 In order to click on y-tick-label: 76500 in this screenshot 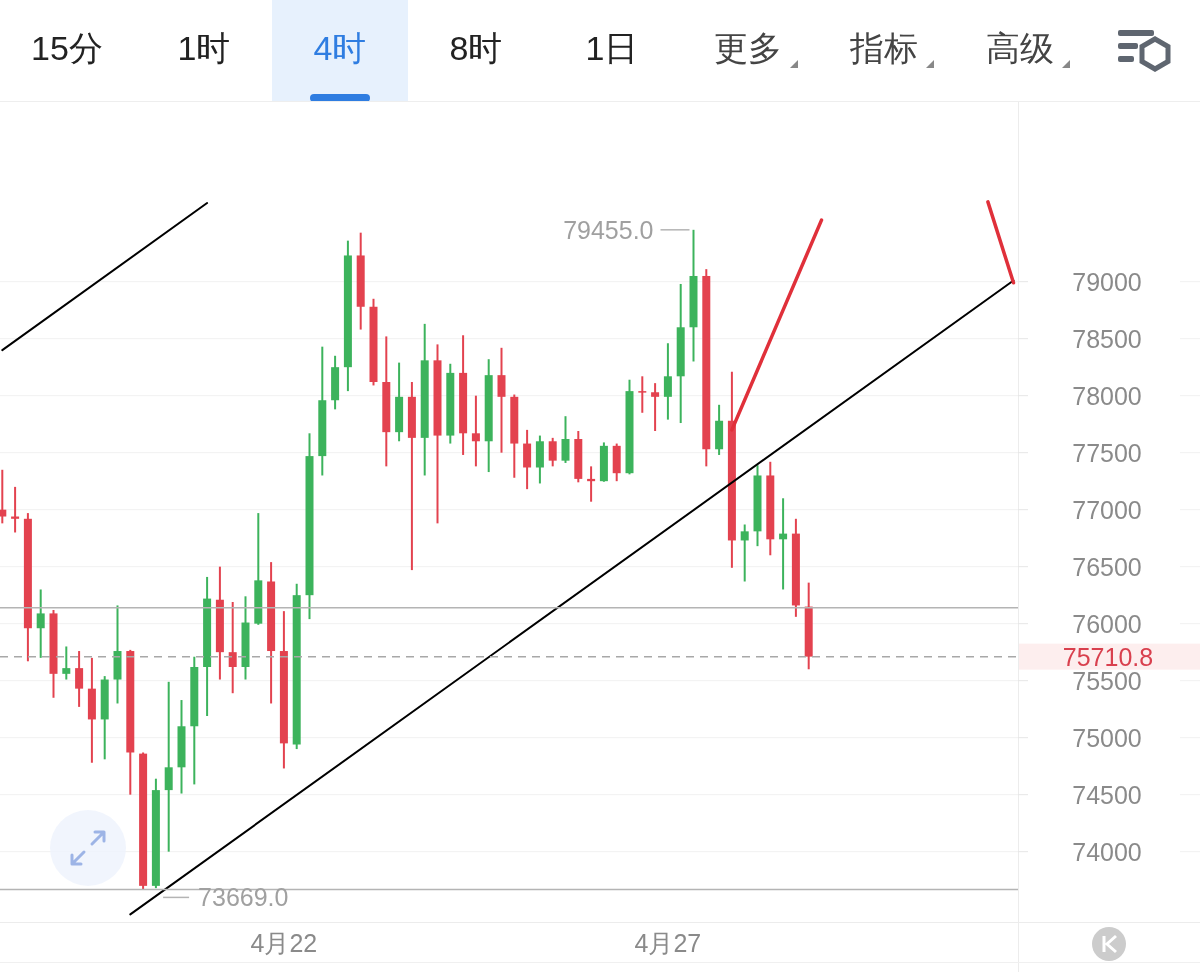, I will do `click(1107, 566)`.